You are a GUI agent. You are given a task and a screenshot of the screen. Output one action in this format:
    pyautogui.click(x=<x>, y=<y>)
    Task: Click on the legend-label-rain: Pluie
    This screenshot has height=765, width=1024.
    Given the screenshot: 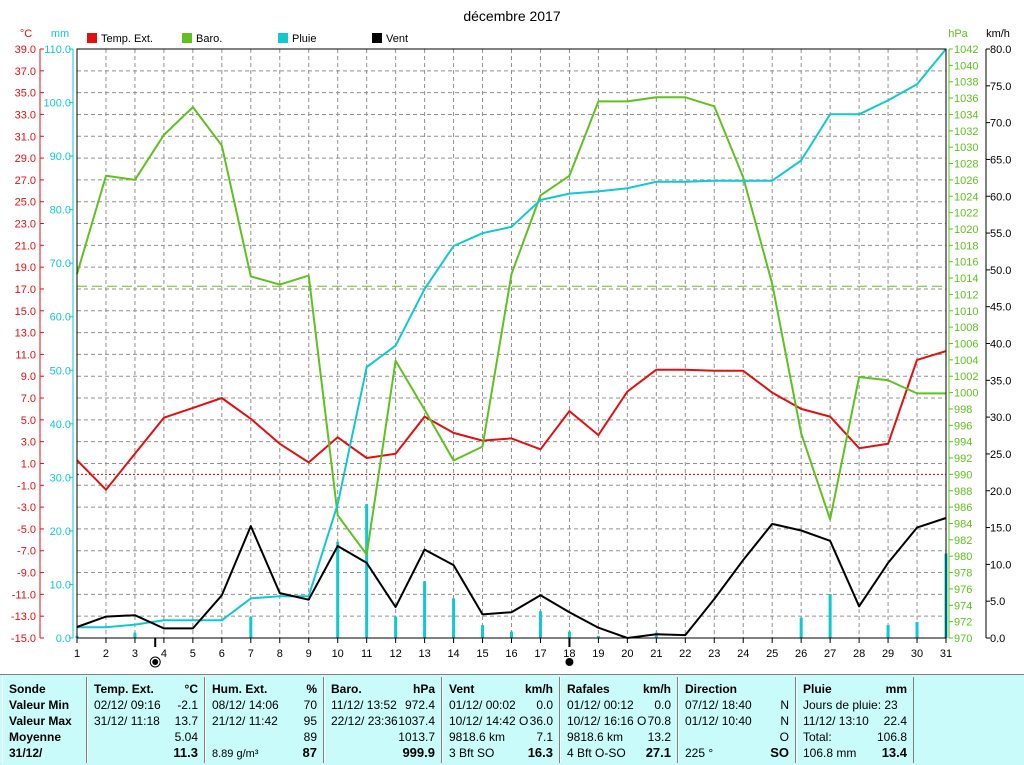 What is the action you would take?
    pyautogui.click(x=304, y=39)
    